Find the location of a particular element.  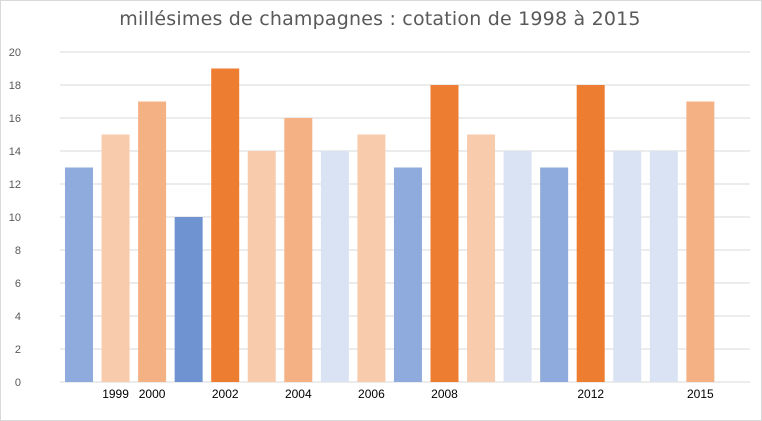

y-tick-label: 6 is located at coordinates (18, 284).